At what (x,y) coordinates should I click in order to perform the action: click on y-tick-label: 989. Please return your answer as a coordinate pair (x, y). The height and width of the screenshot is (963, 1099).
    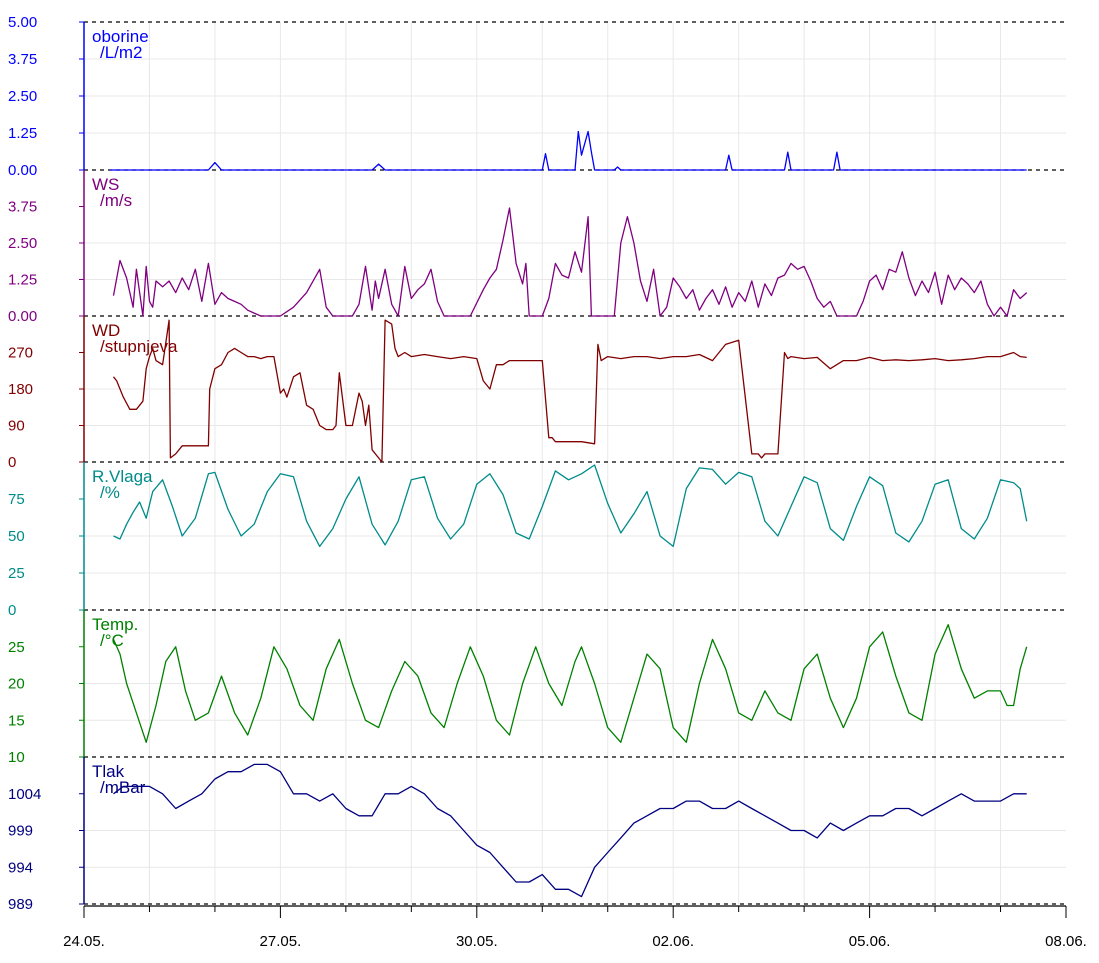
    Looking at the image, I should click on (20, 904).